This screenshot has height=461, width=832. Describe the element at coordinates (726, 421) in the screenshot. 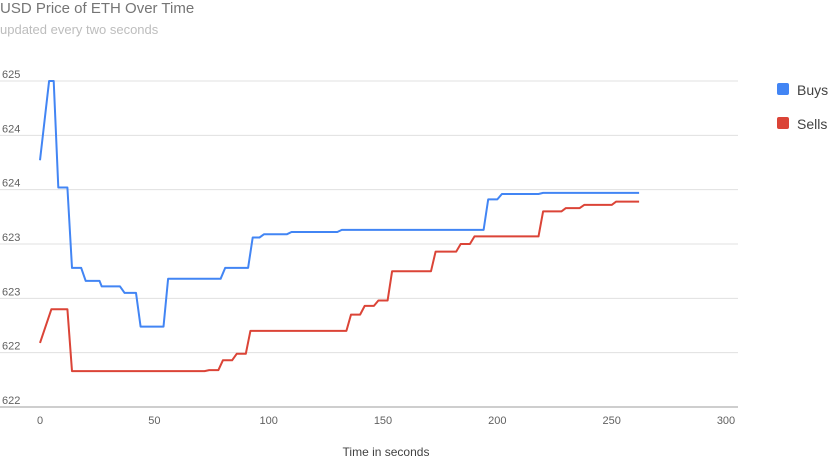

I see `x-tick-label: 300` at that location.